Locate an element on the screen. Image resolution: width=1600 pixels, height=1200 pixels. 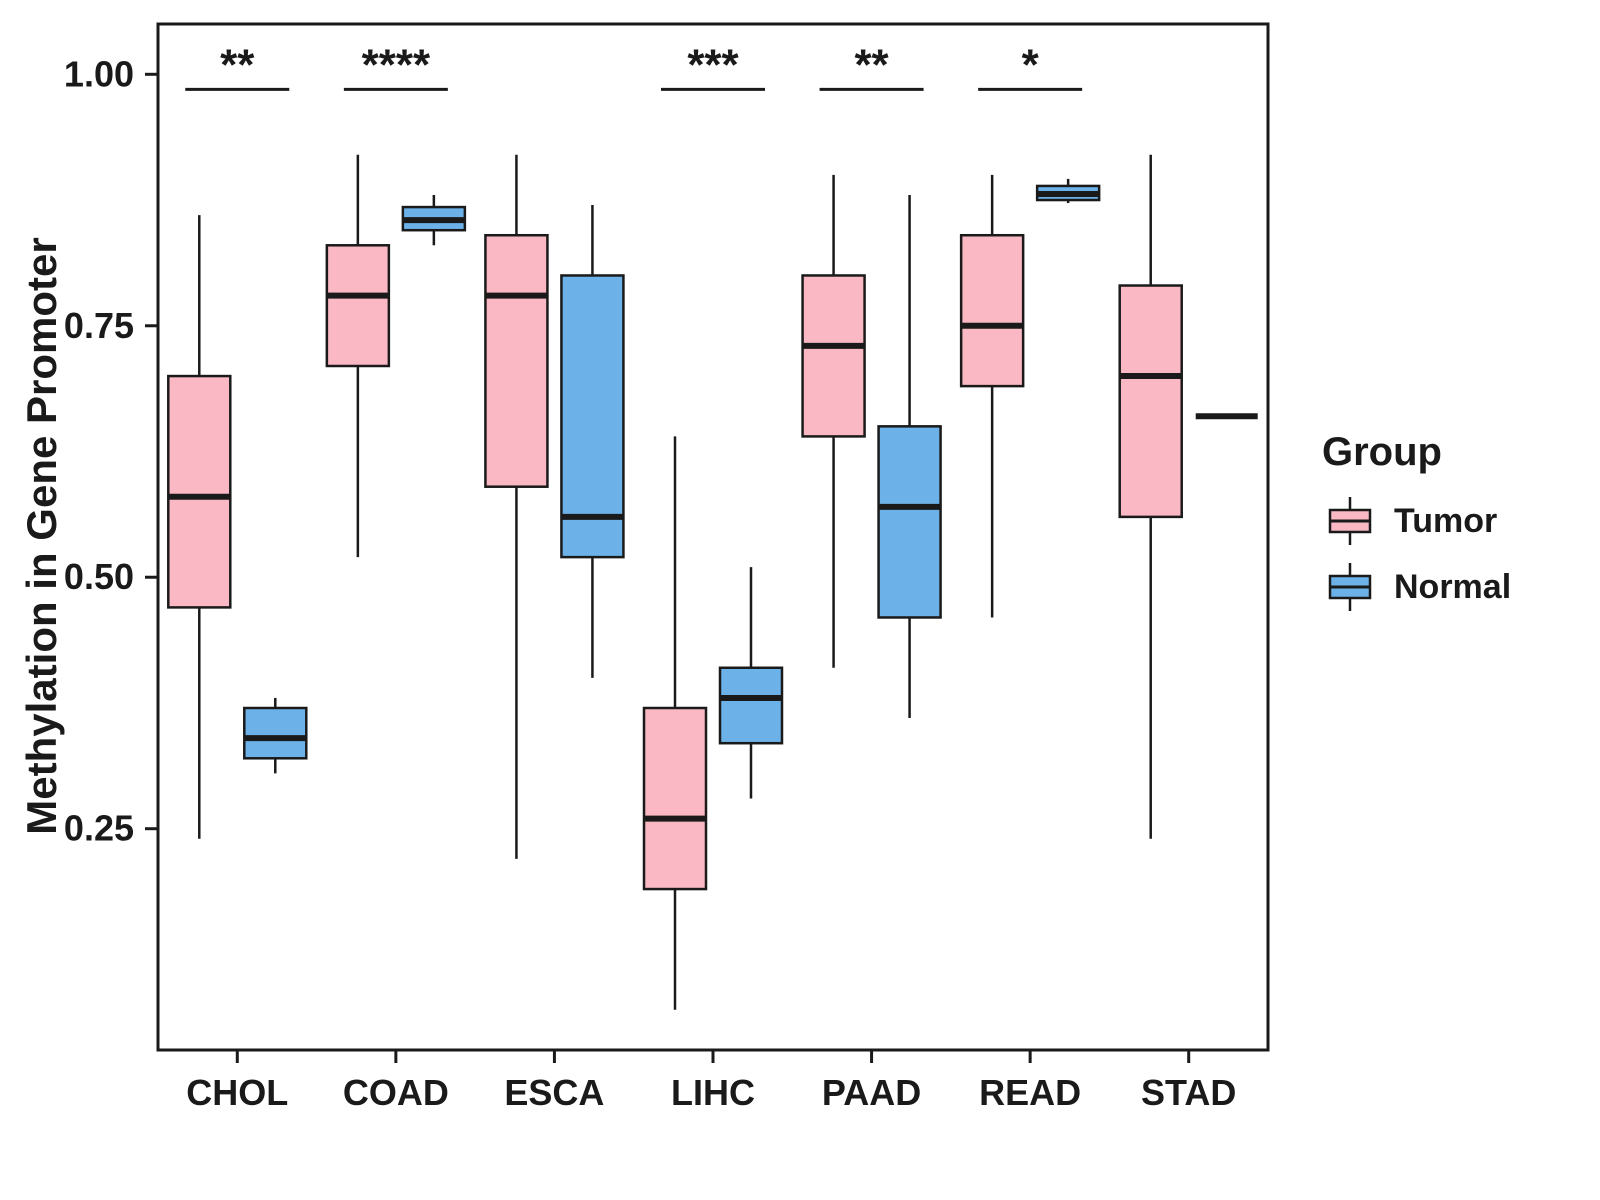
x-tick-label-lihc: LIHC is located at coordinates (713, 1092).